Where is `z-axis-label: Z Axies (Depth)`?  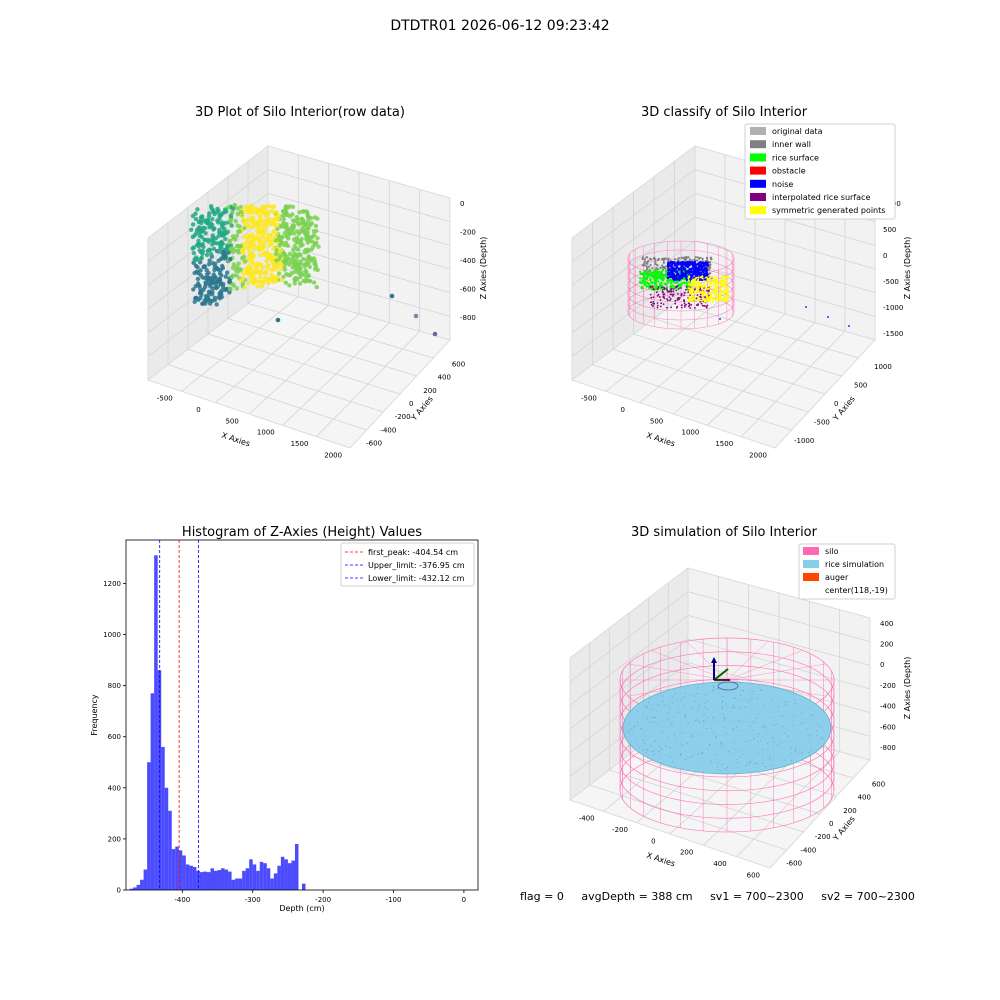 z-axis-label: Z Axies (Depth) is located at coordinates (483, 268).